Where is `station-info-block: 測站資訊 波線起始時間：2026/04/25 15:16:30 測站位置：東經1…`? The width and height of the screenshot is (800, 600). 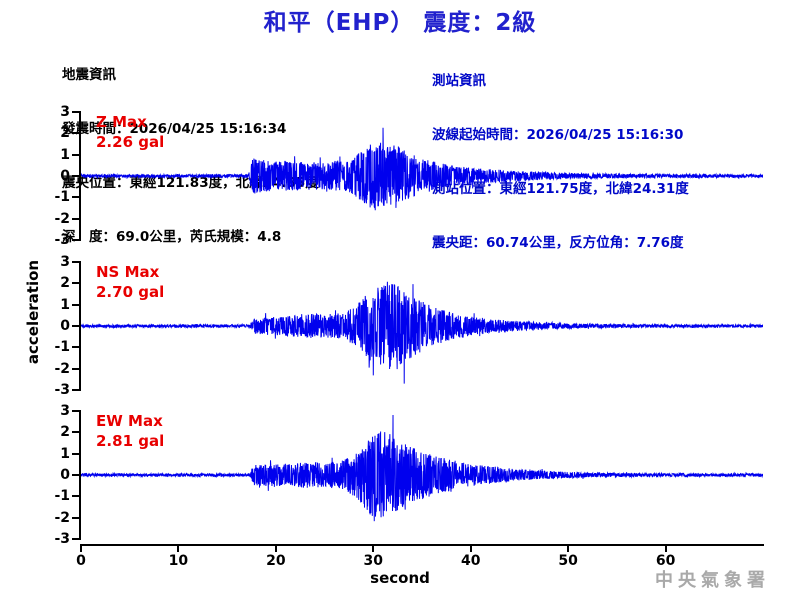 station-info-block: 測站資訊 波線起始時間：2026/04/25 15:16:30 測站位置：東經1… is located at coordinates (560, 162).